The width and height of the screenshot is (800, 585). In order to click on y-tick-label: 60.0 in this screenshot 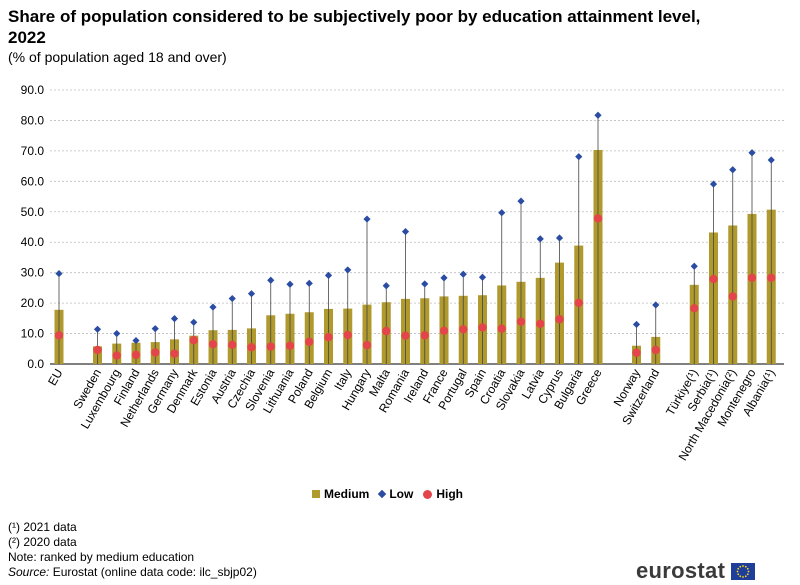, I will do `click(33, 181)`.